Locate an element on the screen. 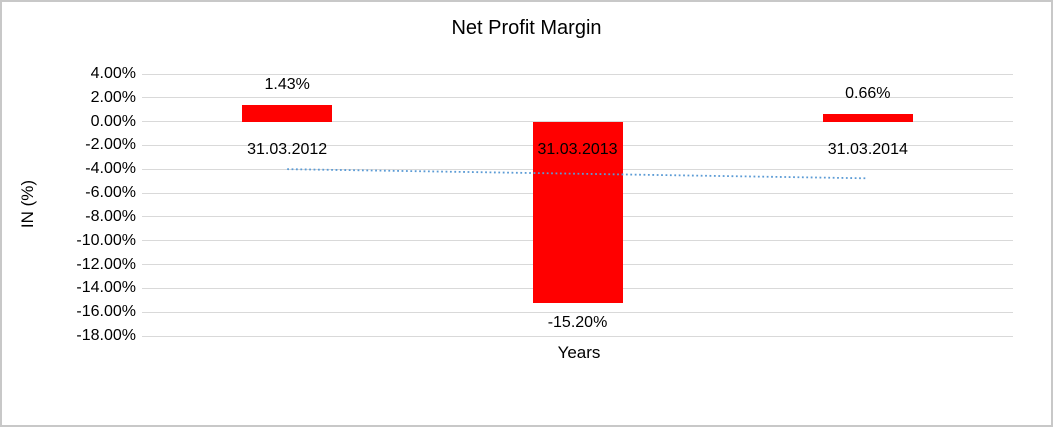 The height and width of the screenshot is (427, 1053). bar-data-label: -15.20% is located at coordinates (577, 322).